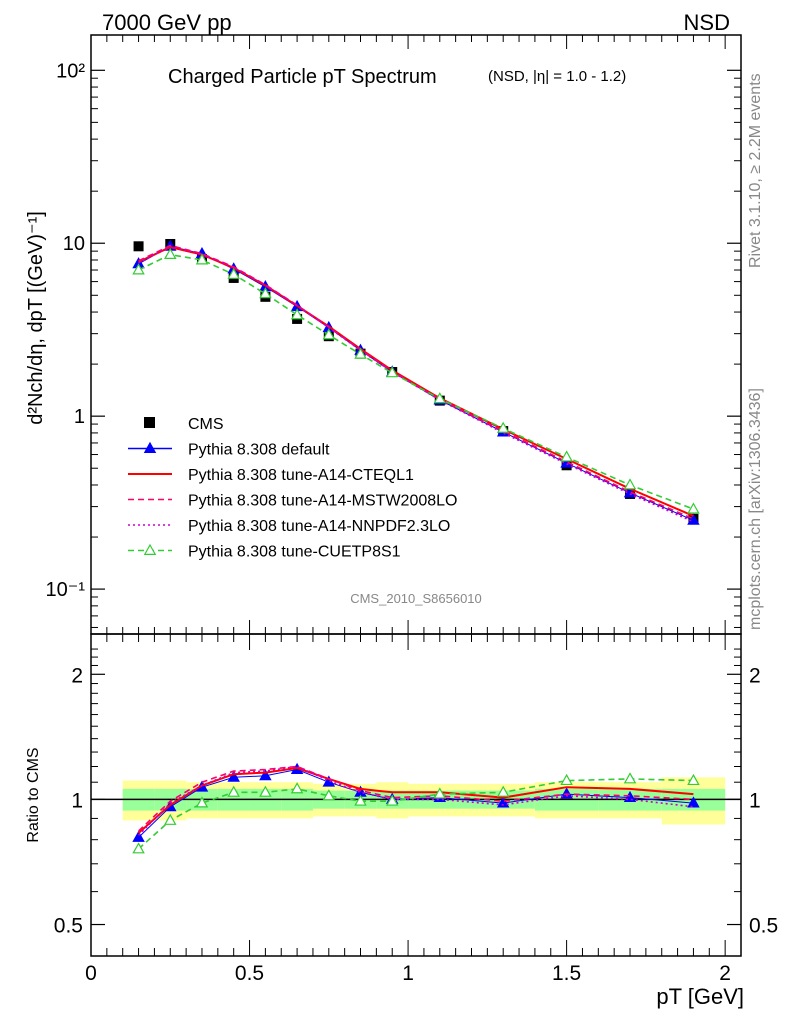 The image size is (786, 1024). I want to click on ratio-y-tick-label: 0.5, so click(68, 926).